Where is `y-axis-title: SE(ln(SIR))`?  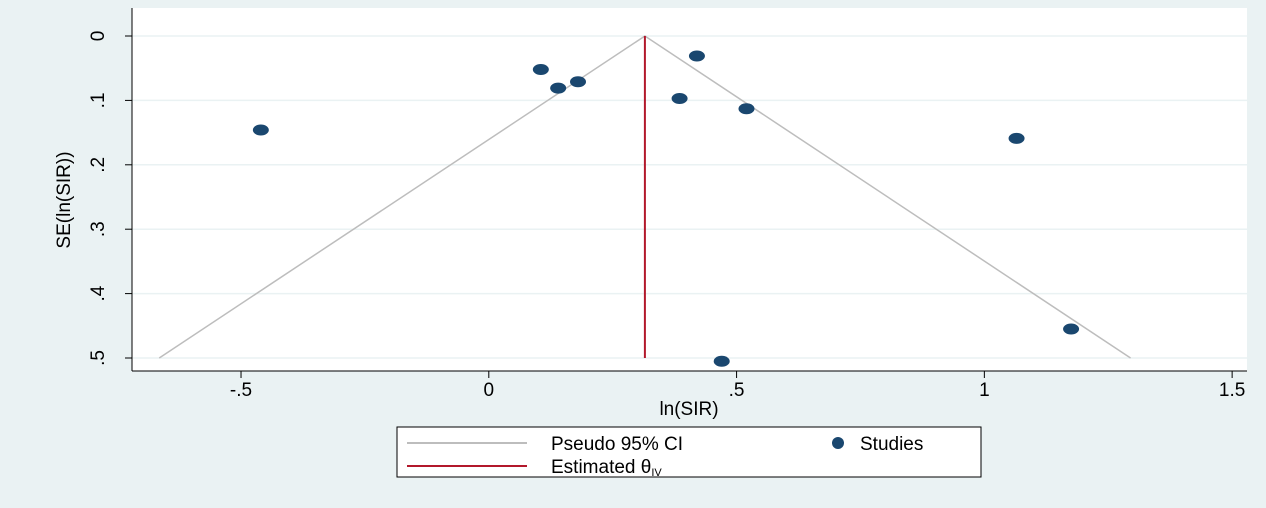
y-axis-title: SE(ln(SIR)) is located at coordinates (64, 199).